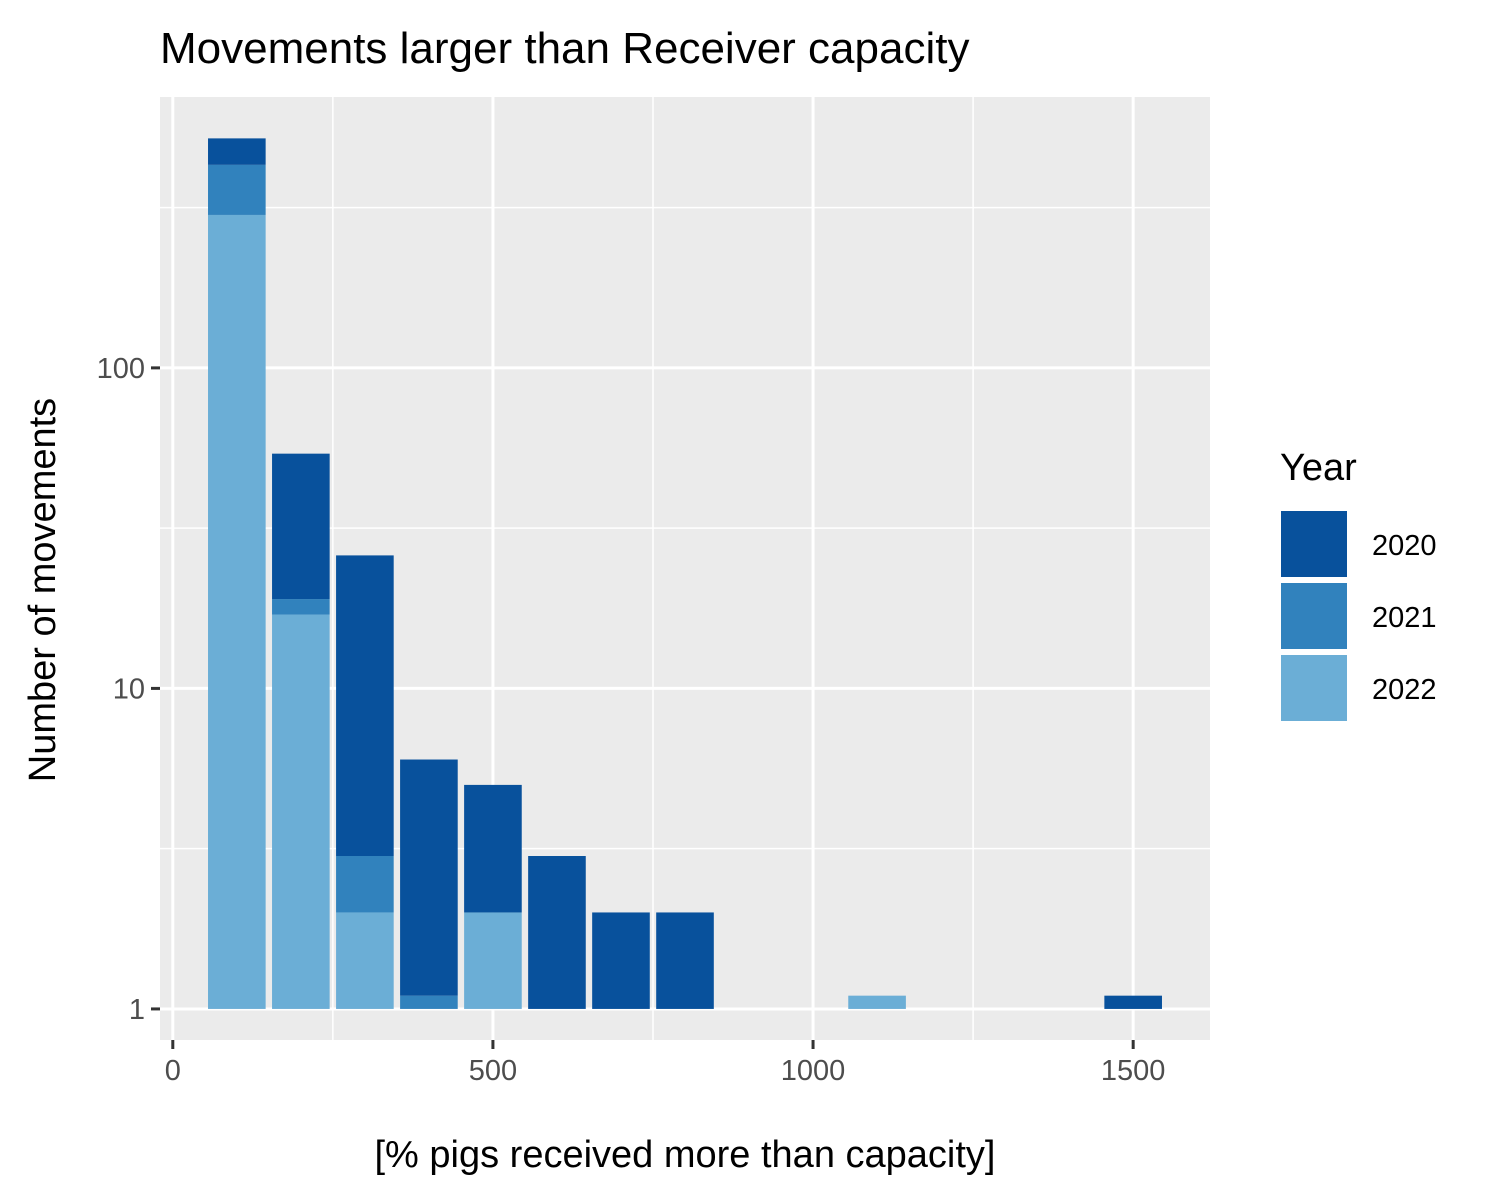 This screenshot has width=1500, height=1200. I want to click on bar-100-2022, so click(237, 611).